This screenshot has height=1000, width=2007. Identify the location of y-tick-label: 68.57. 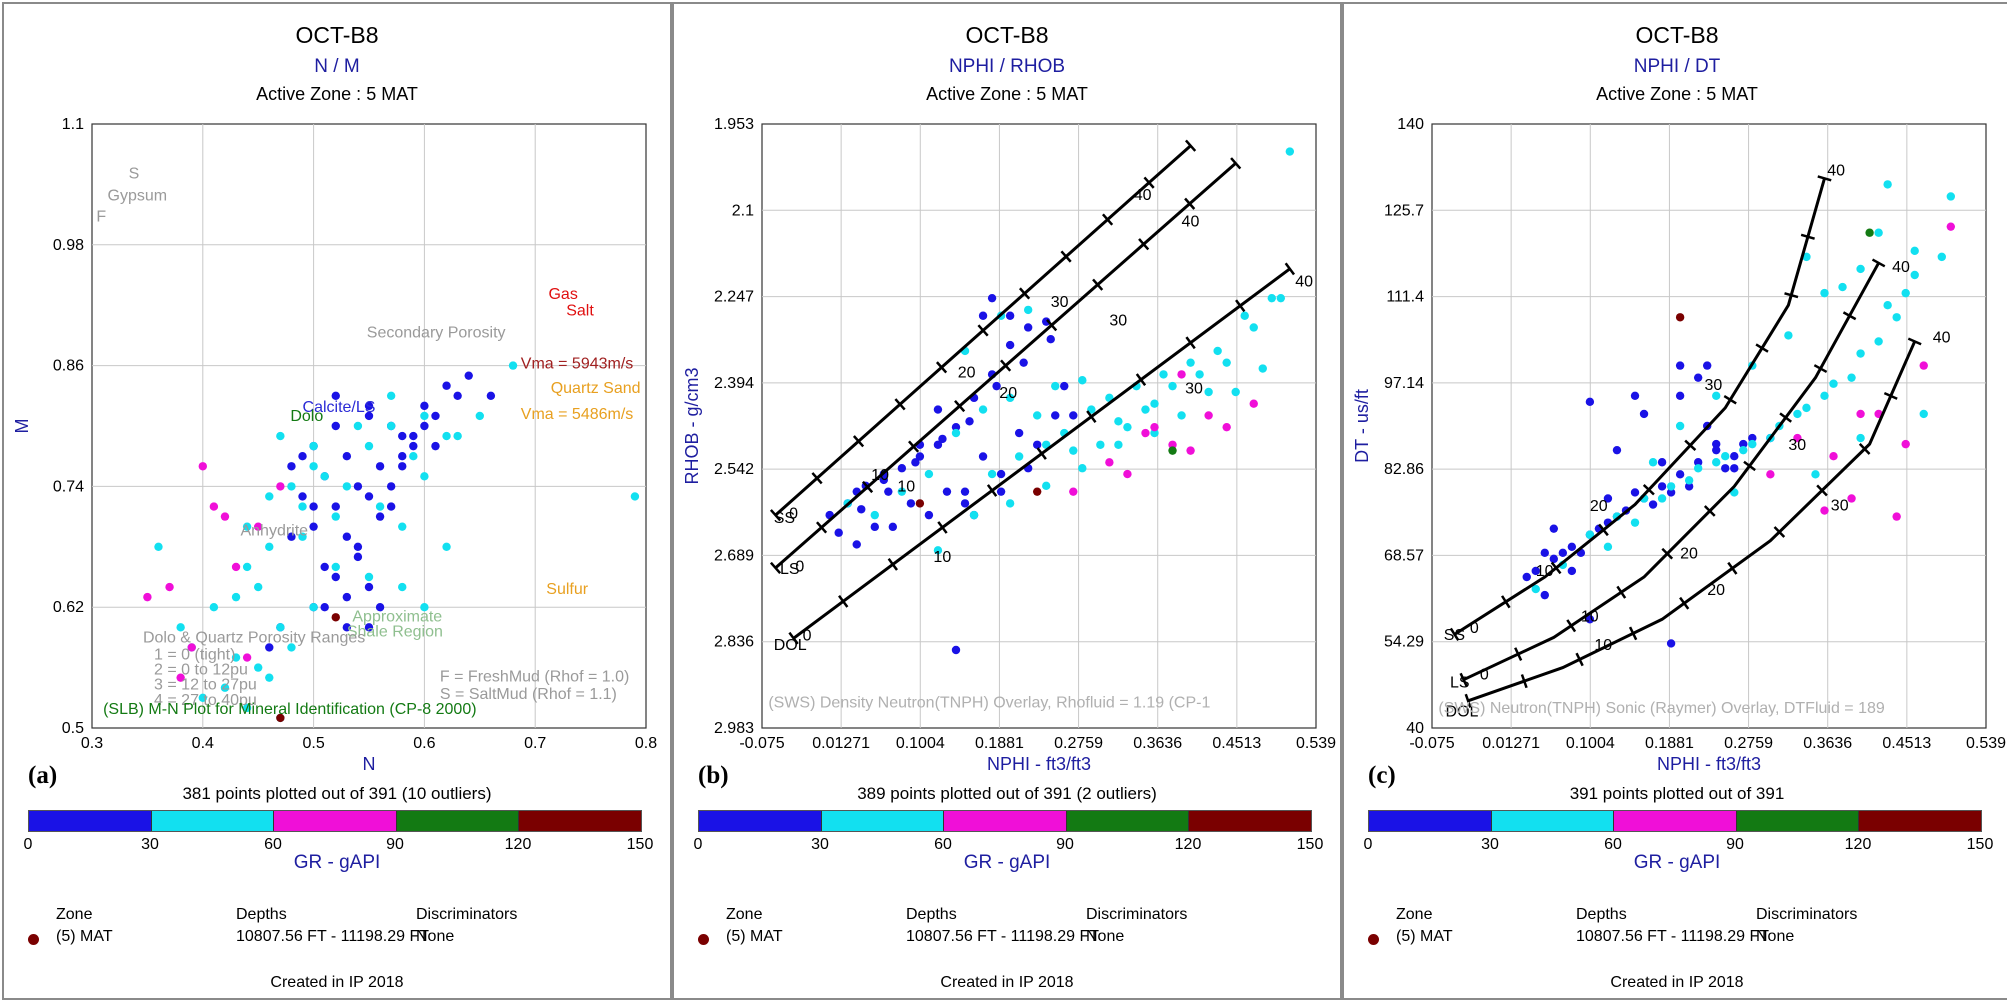
(1404, 555).